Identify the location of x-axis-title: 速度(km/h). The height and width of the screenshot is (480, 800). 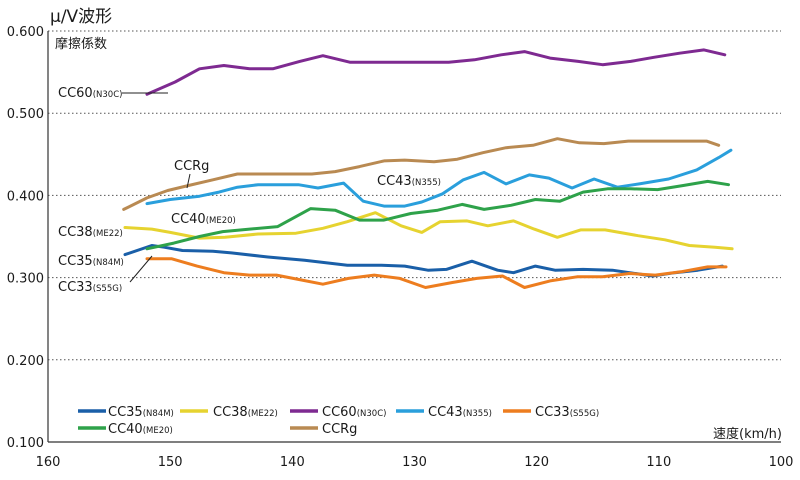
(747, 434).